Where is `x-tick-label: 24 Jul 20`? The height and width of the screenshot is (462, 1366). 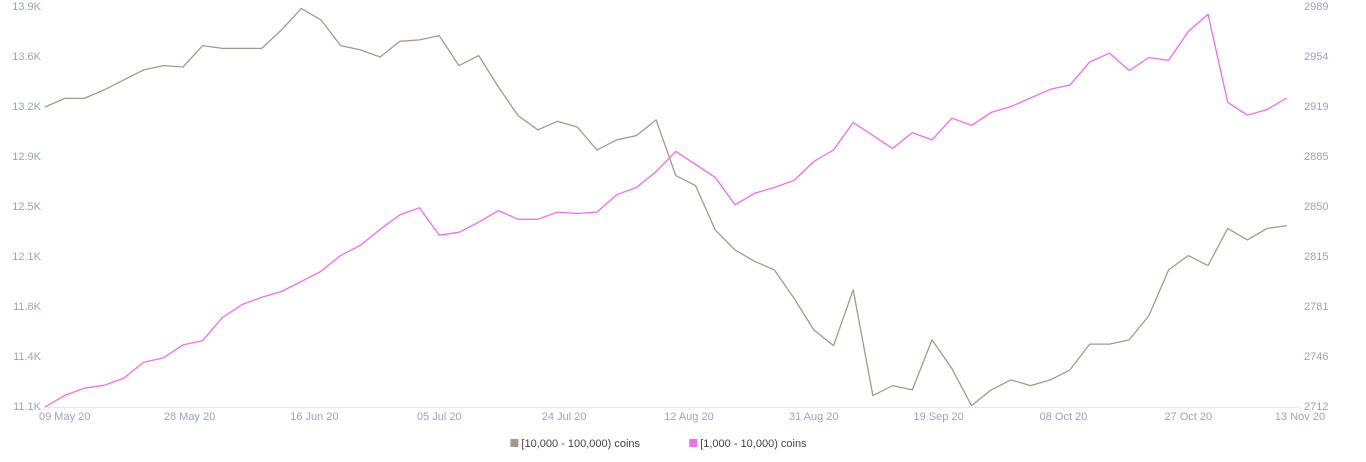
x-tick-label: 24 Jul 20 is located at coordinates (564, 417).